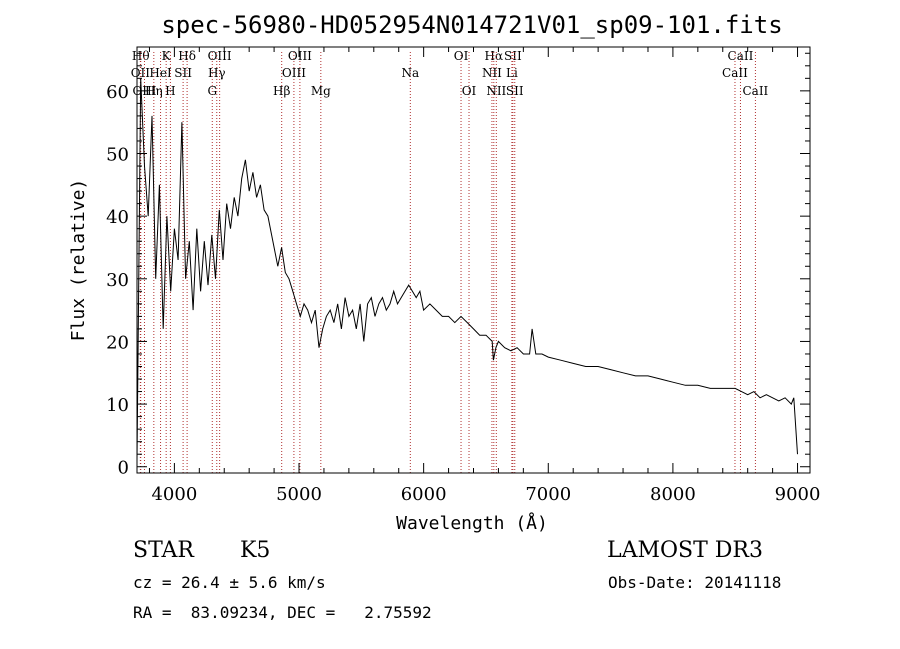  What do you see at coordinates (78, 260) in the screenshot?
I see `y-axis-label: Flux (relative)` at bounding box center [78, 260].